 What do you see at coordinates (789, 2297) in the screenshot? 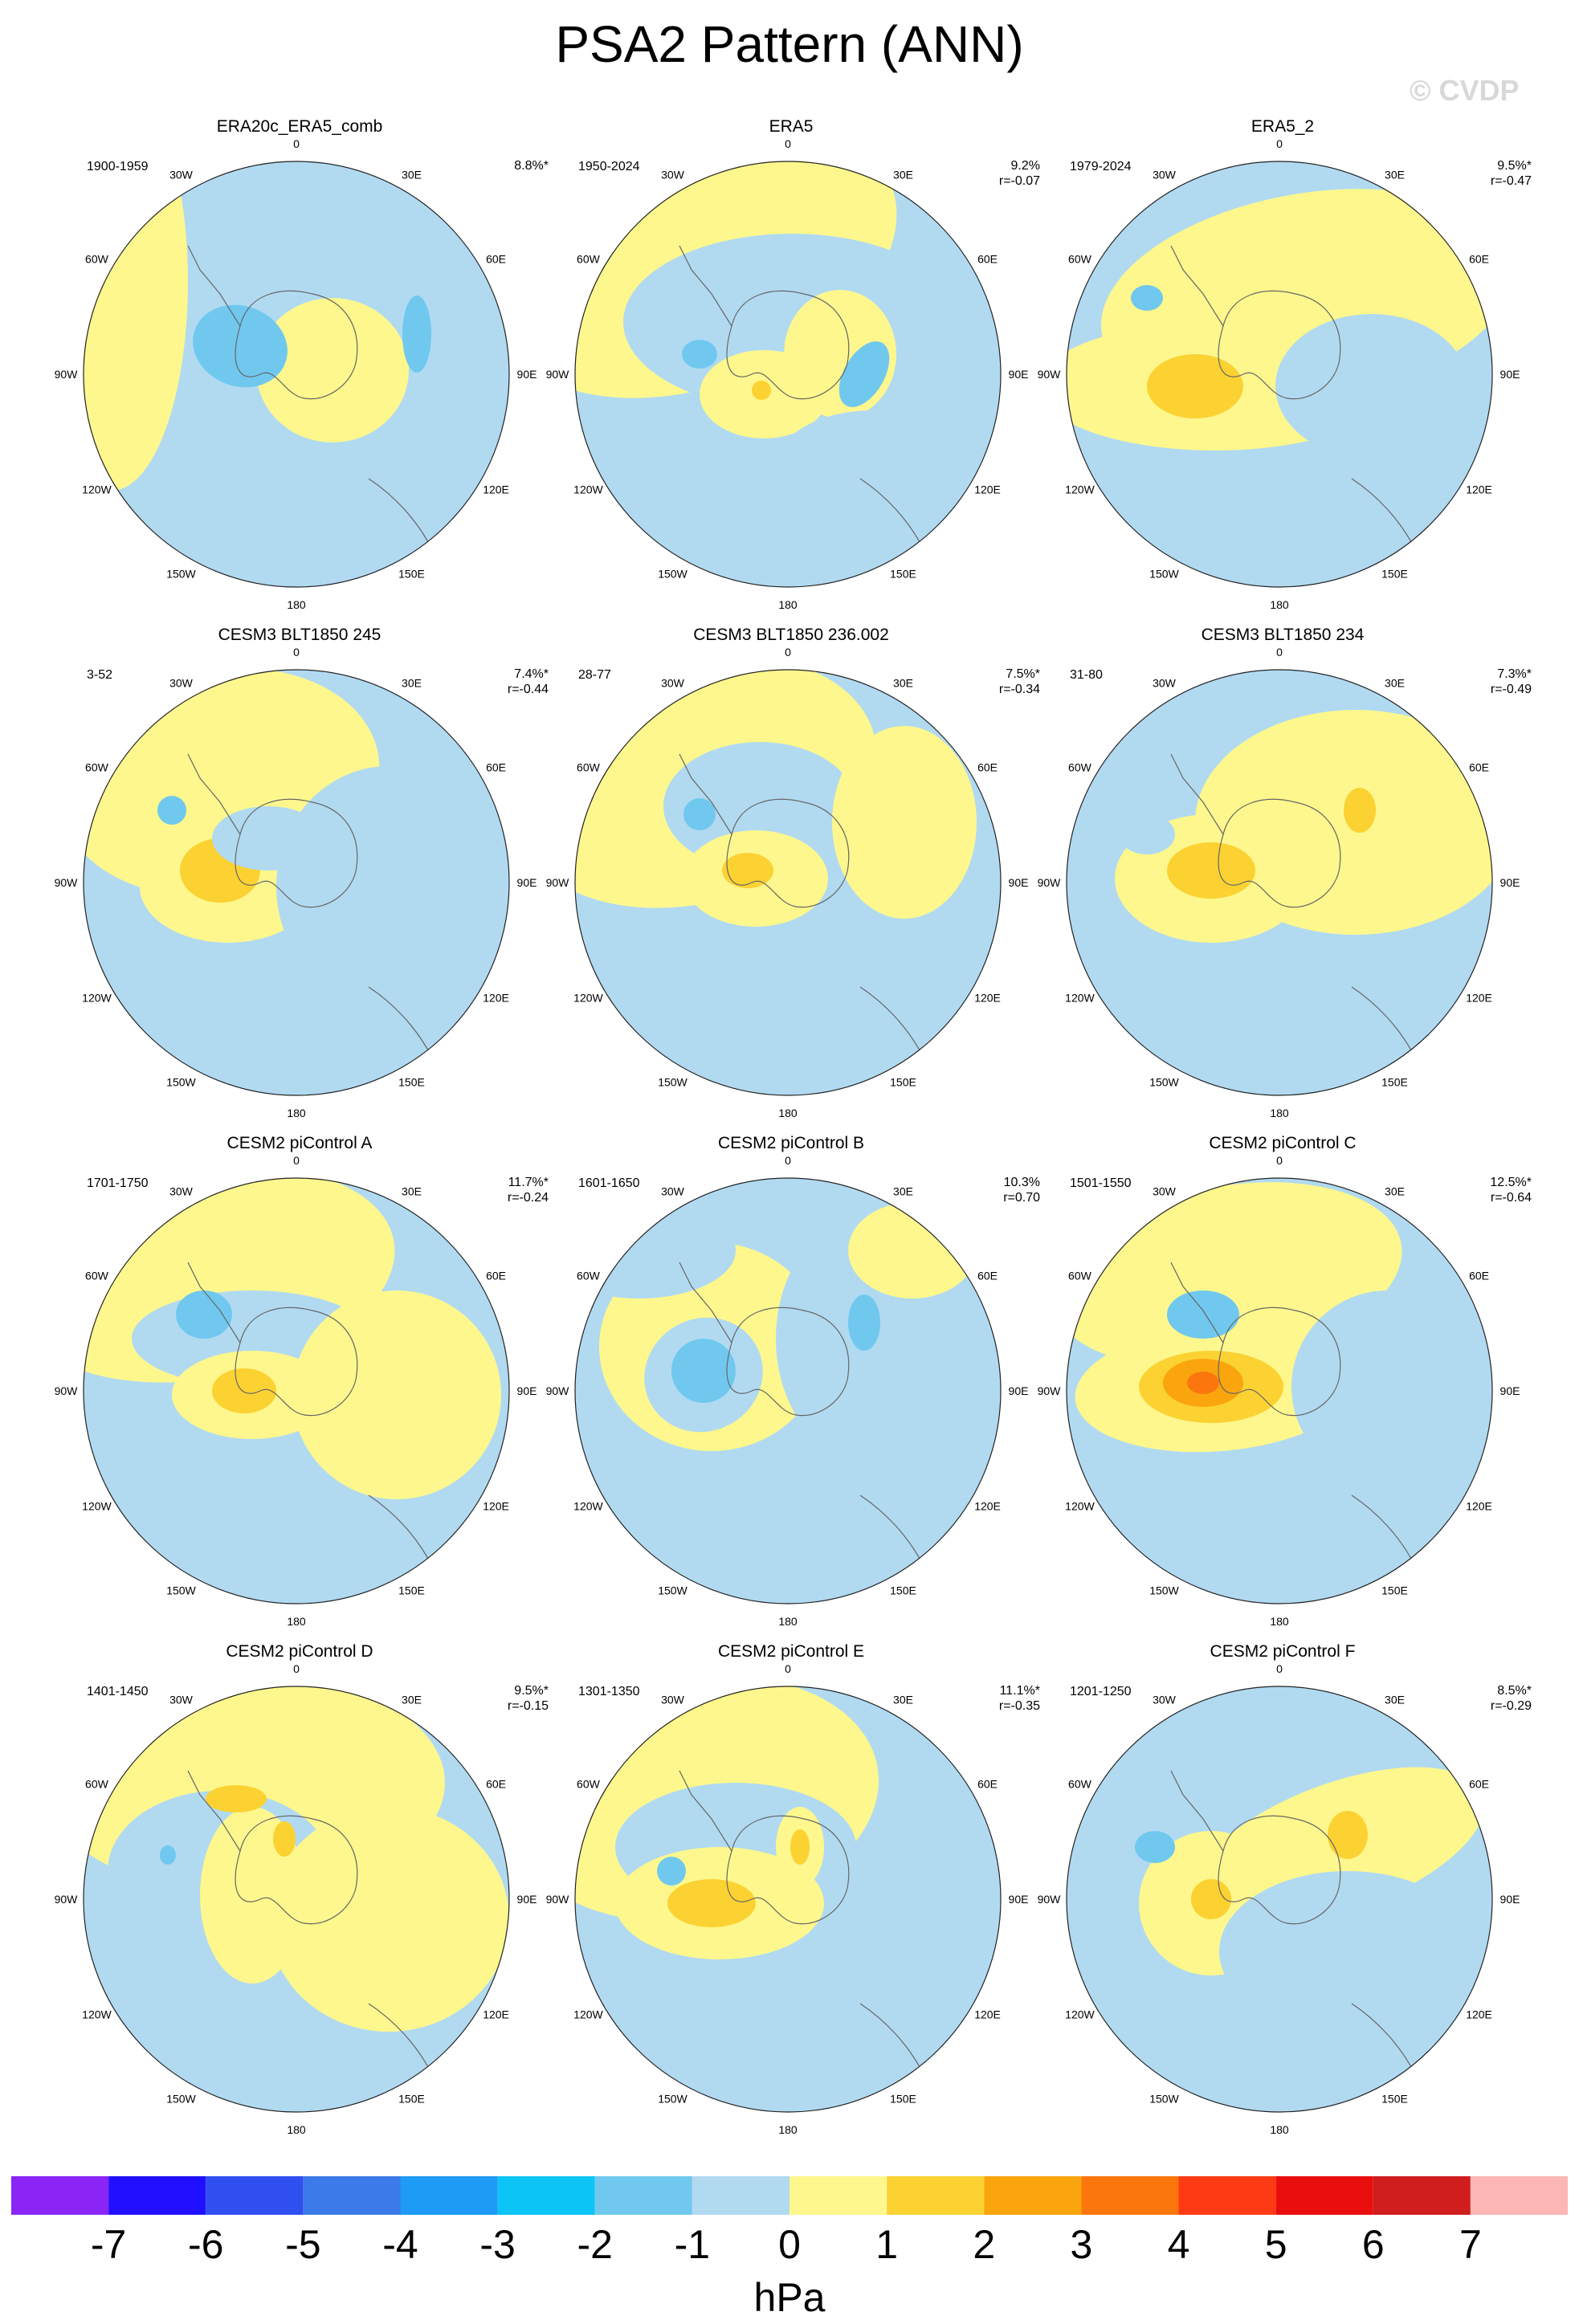
I see `colorbar-units-label: hPa` at bounding box center [789, 2297].